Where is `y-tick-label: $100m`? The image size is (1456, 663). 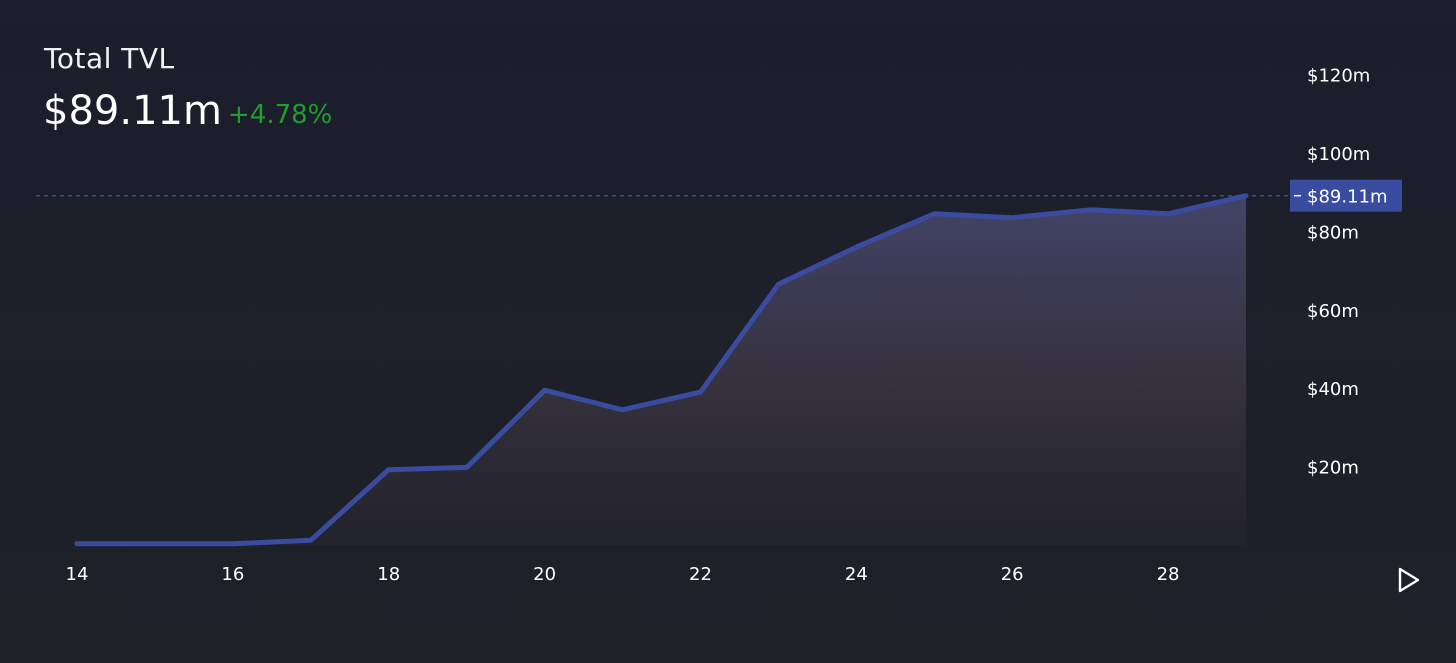 y-tick-label: $100m is located at coordinates (1338, 154).